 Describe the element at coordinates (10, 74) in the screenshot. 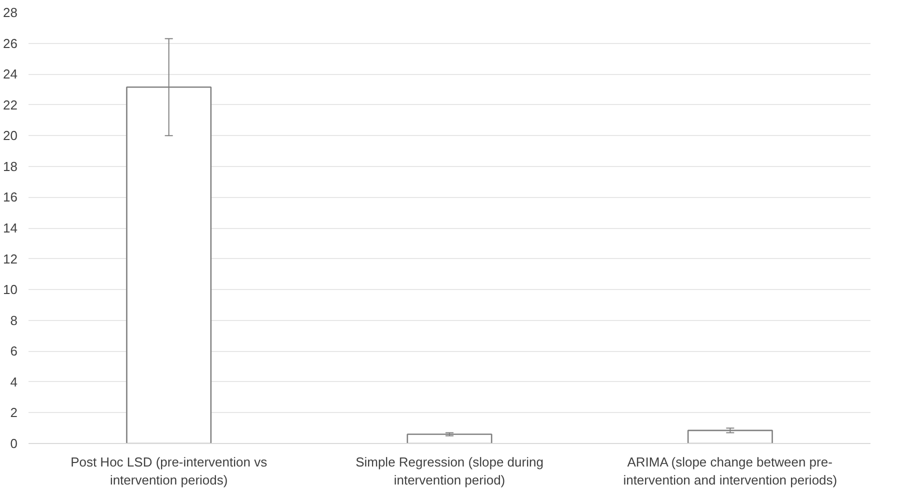

I see `y-tick-label: 24` at that location.